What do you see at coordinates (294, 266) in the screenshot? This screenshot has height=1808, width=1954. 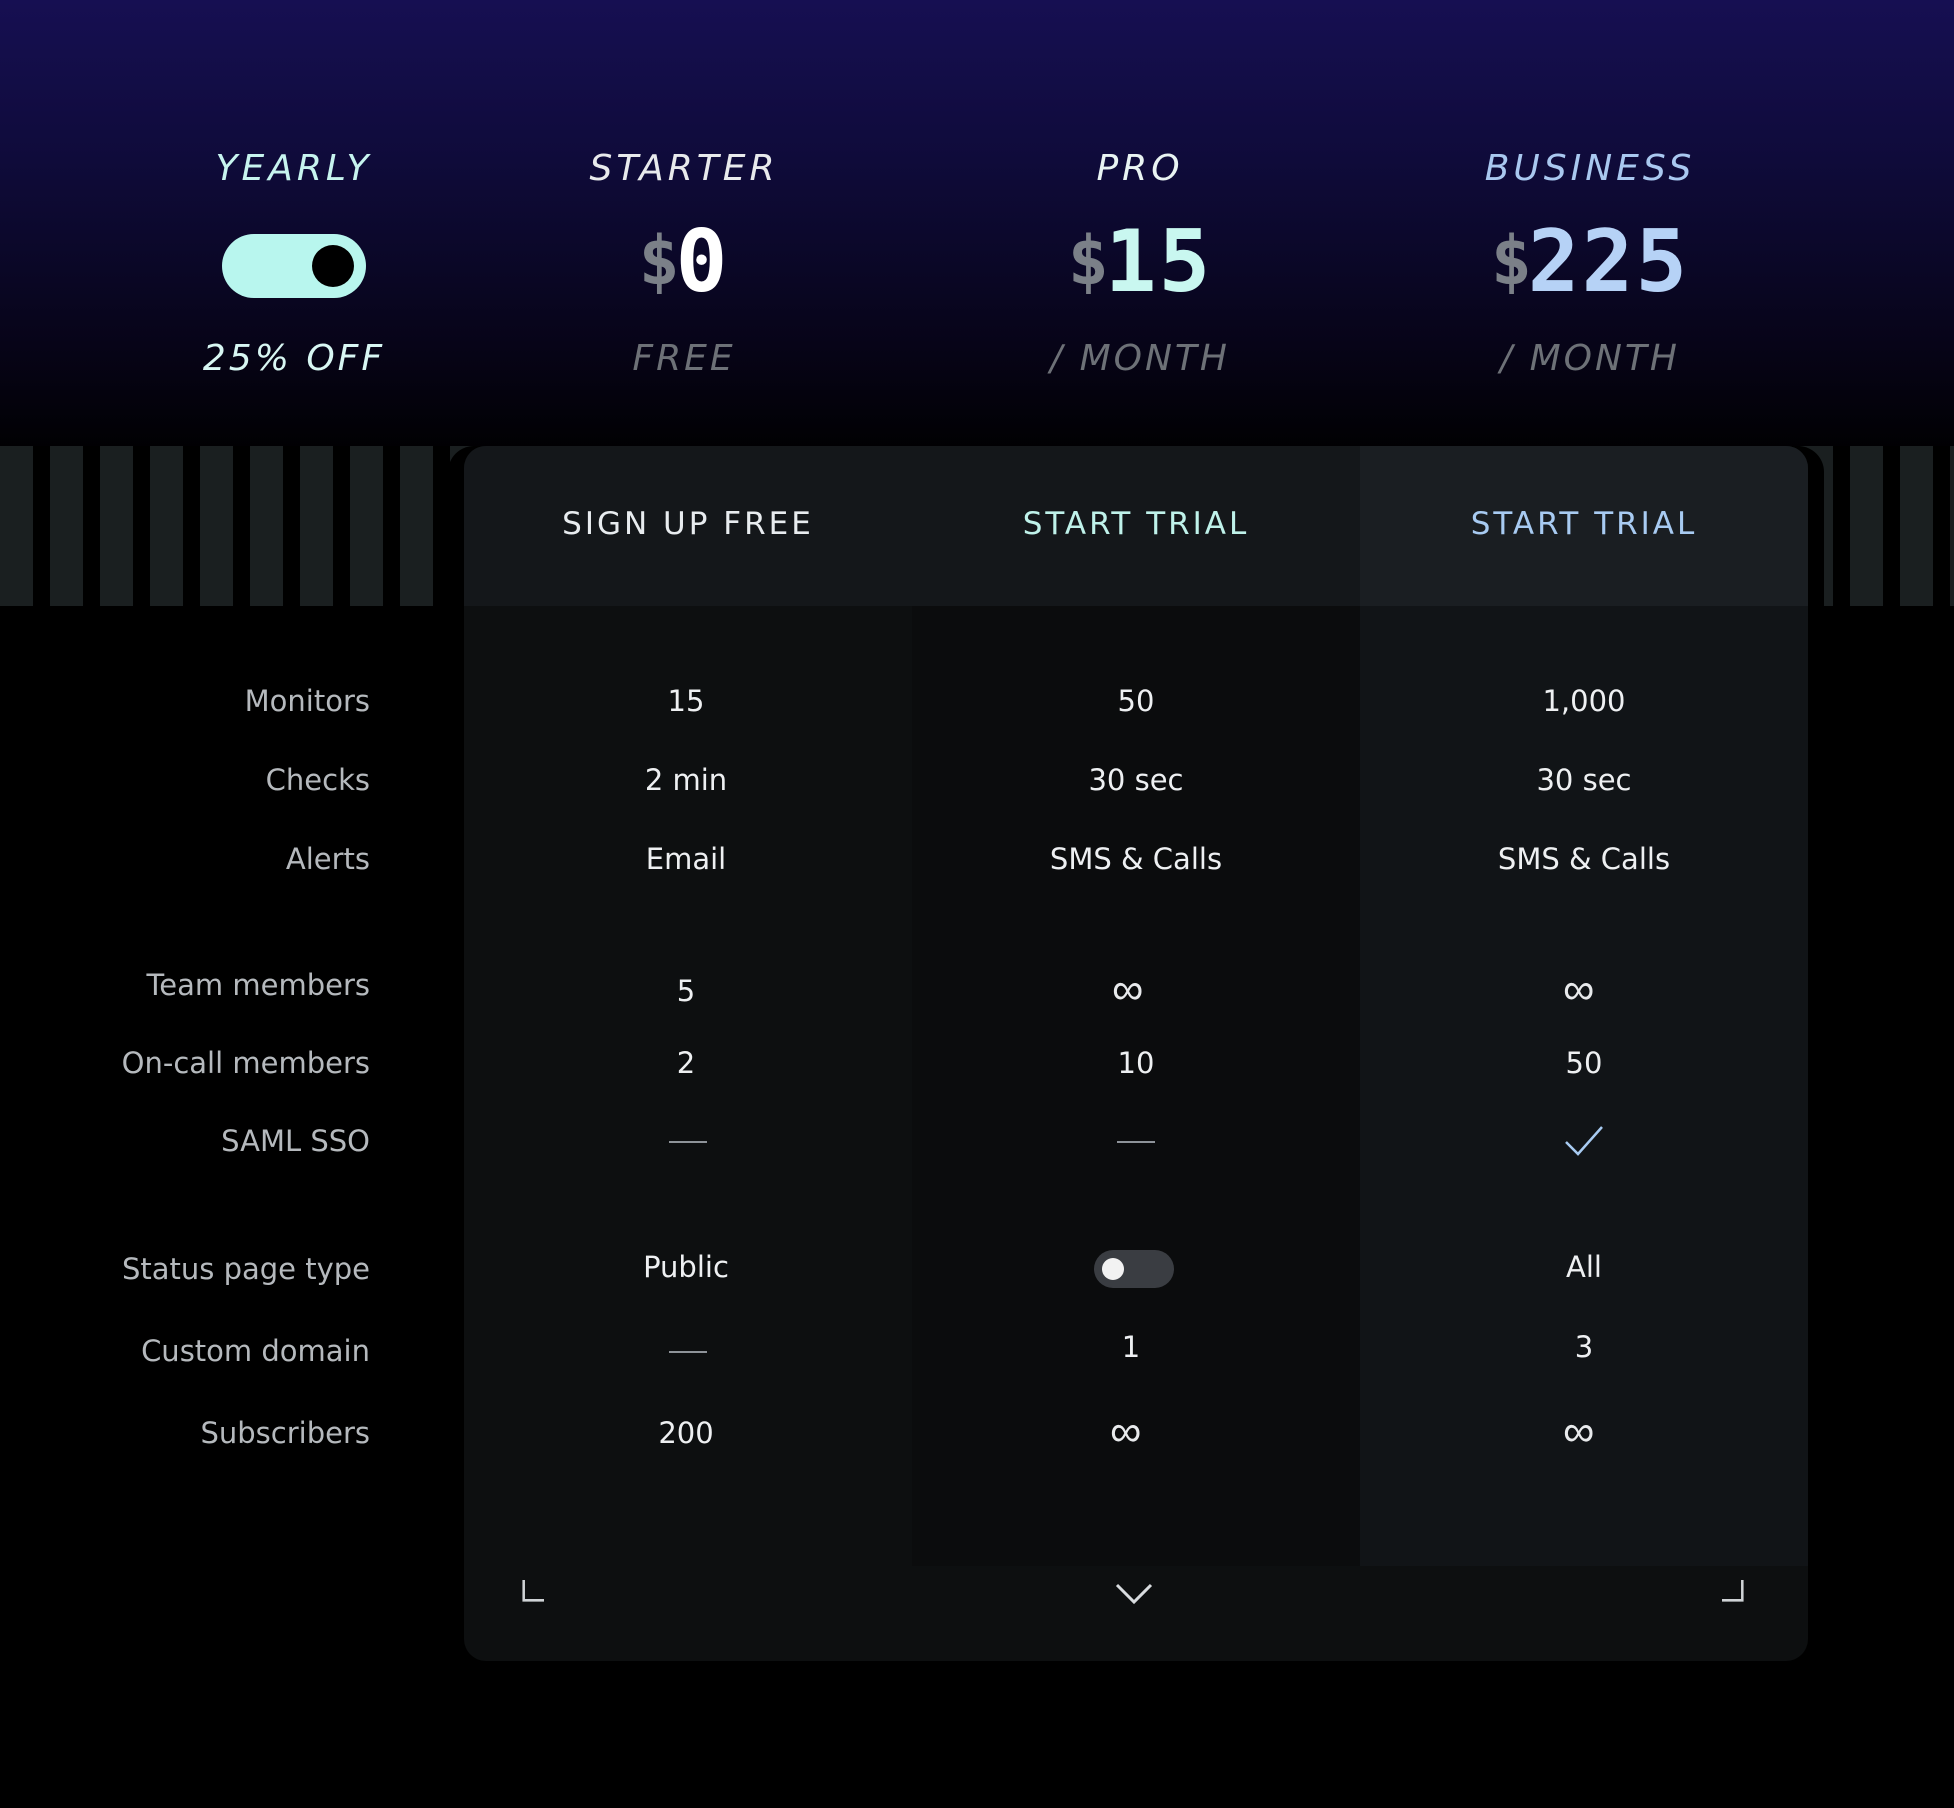 I see `yearly-toggle` at bounding box center [294, 266].